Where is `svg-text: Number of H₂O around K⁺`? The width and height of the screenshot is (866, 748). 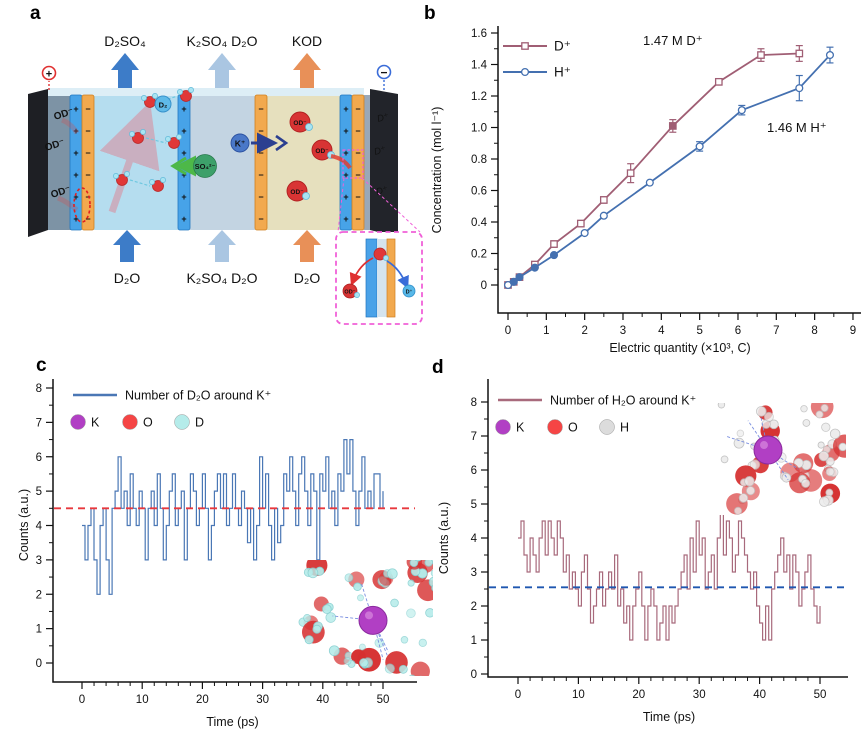 svg-text: Number of H₂O around K⁺ is located at coordinates (623, 401).